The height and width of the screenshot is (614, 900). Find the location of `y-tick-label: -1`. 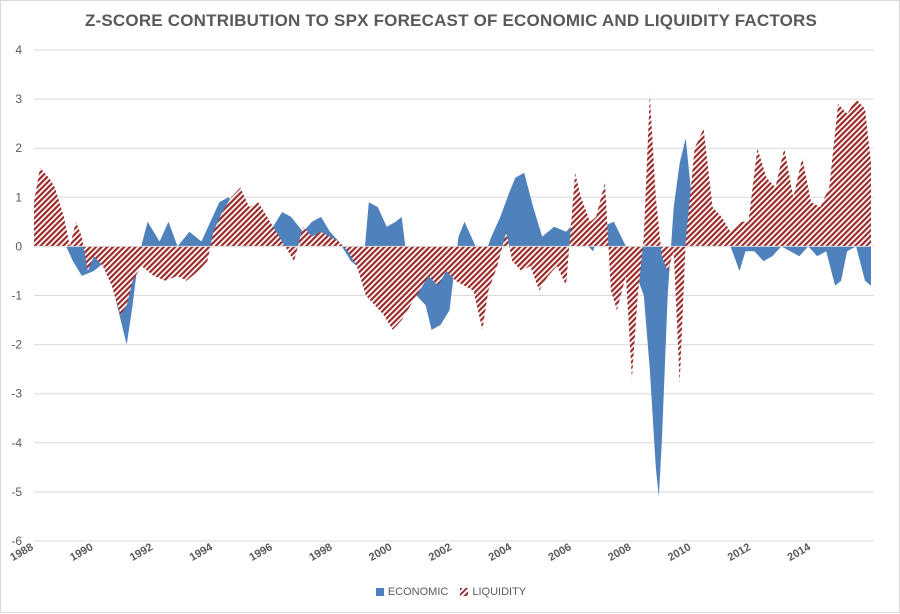

y-tick-label: -1 is located at coordinates (16, 296).